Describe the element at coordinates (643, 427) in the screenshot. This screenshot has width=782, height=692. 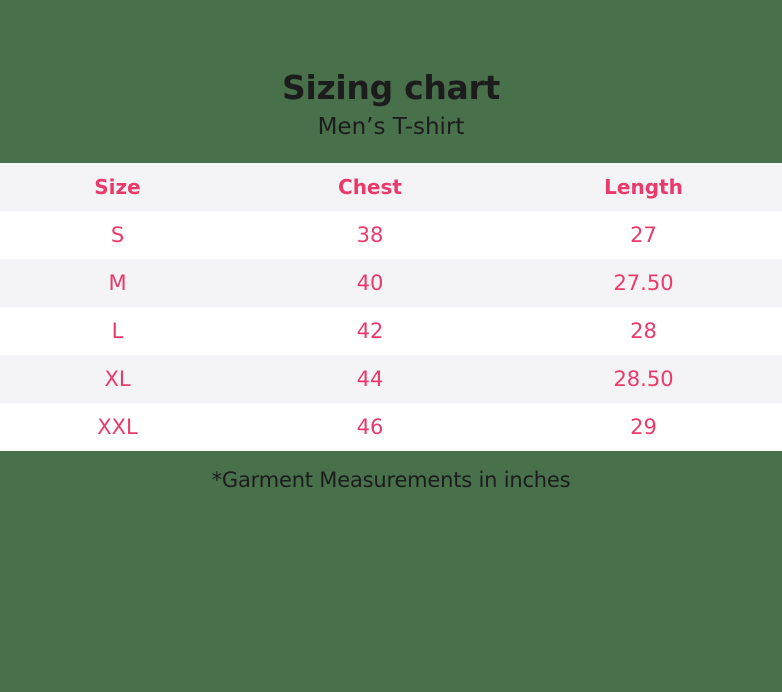
I see `cell-length: 29` at that location.